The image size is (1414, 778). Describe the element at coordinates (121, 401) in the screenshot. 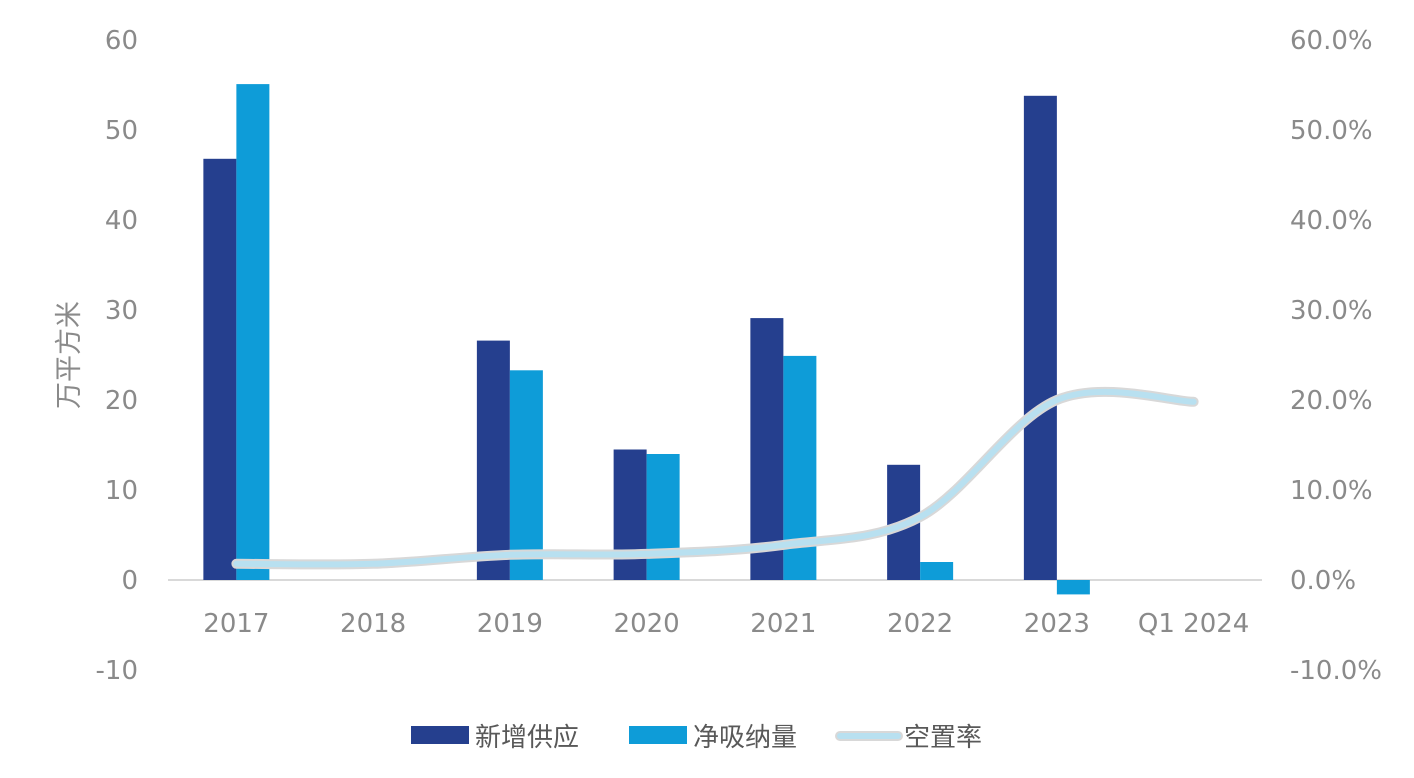

I see `y-tick-label: 20` at that location.